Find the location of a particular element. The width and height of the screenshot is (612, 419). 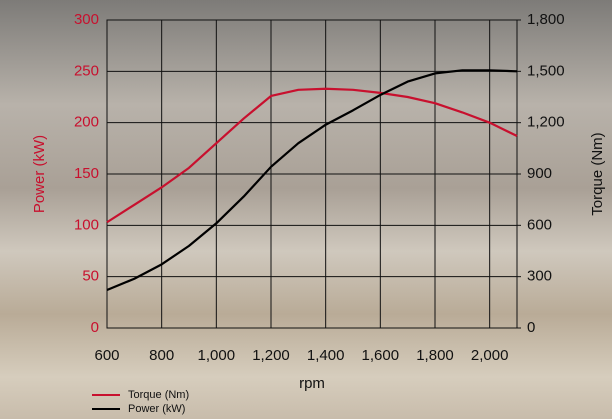

y2-tick-label: 1,800 is located at coordinates (546, 19).